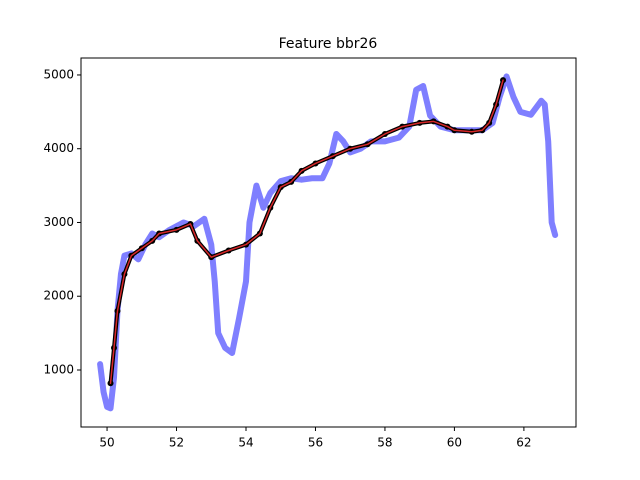  What do you see at coordinates (328, 44) in the screenshot?
I see `chart-title: Feature bbr26` at bounding box center [328, 44].